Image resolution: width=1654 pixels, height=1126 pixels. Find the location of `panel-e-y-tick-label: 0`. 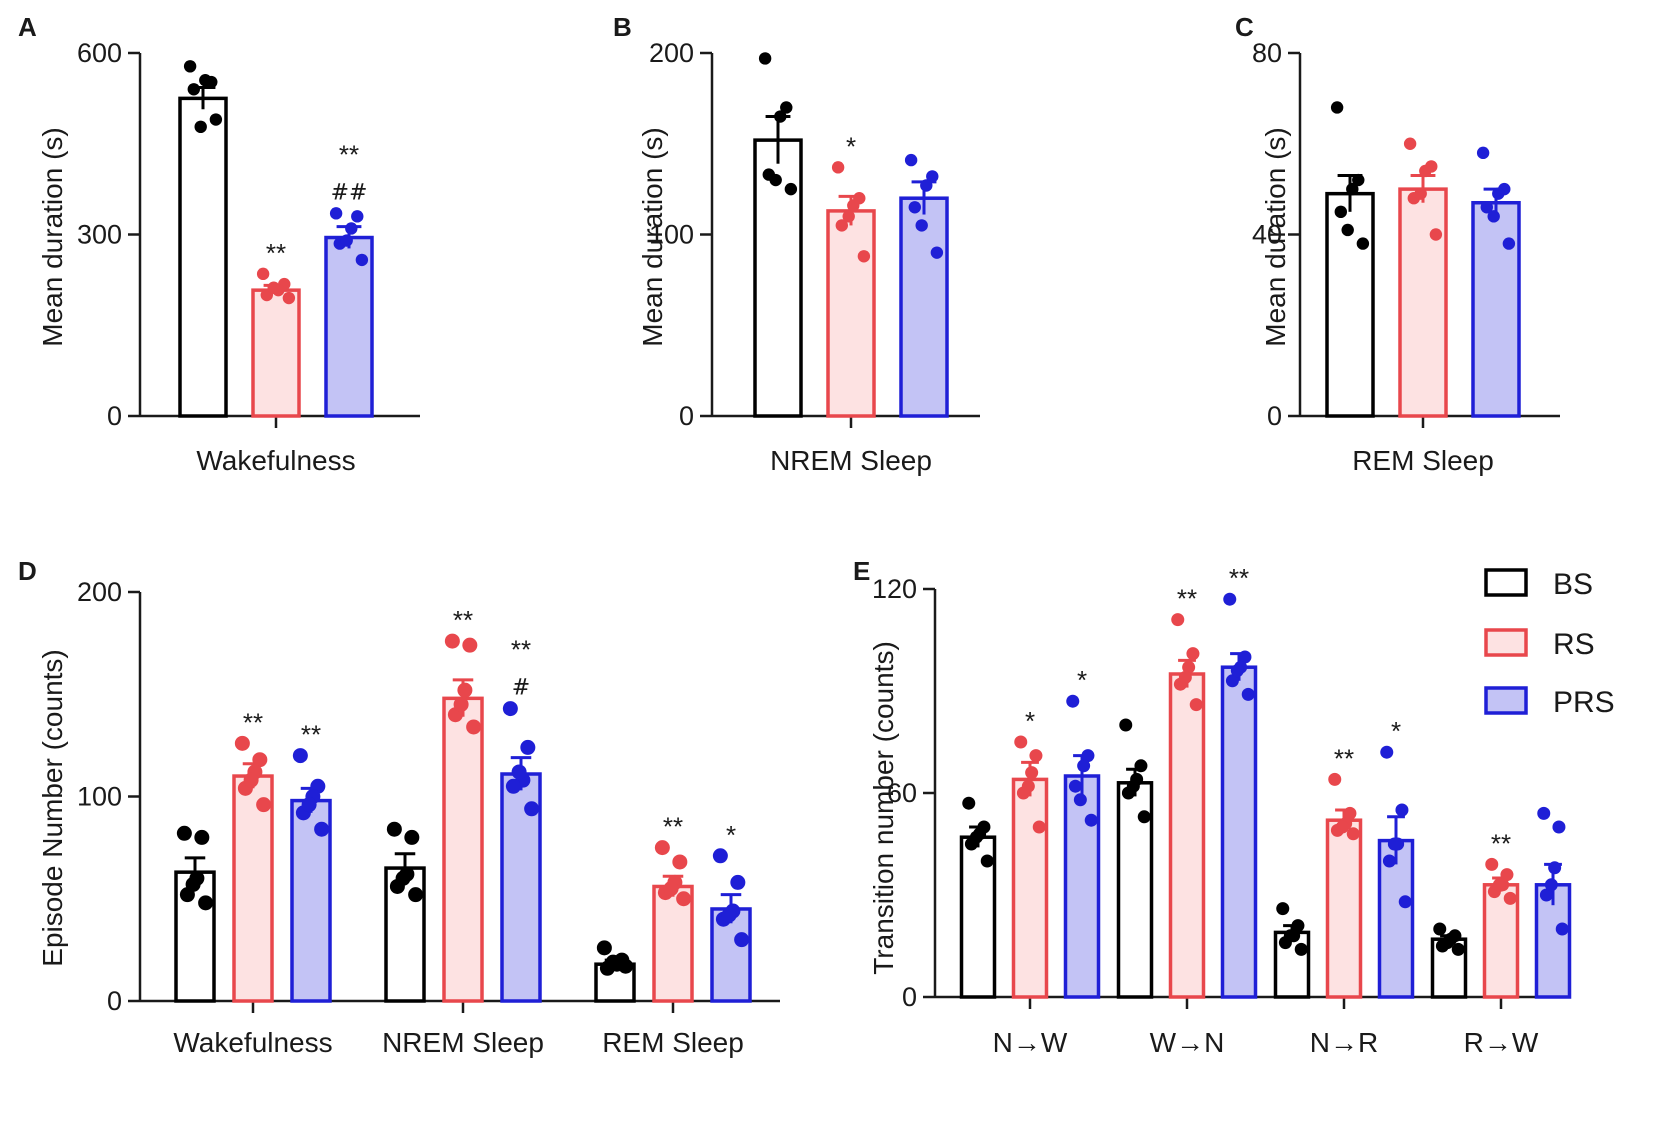

panel-e-y-tick-label: 0 is located at coordinates (909, 997).